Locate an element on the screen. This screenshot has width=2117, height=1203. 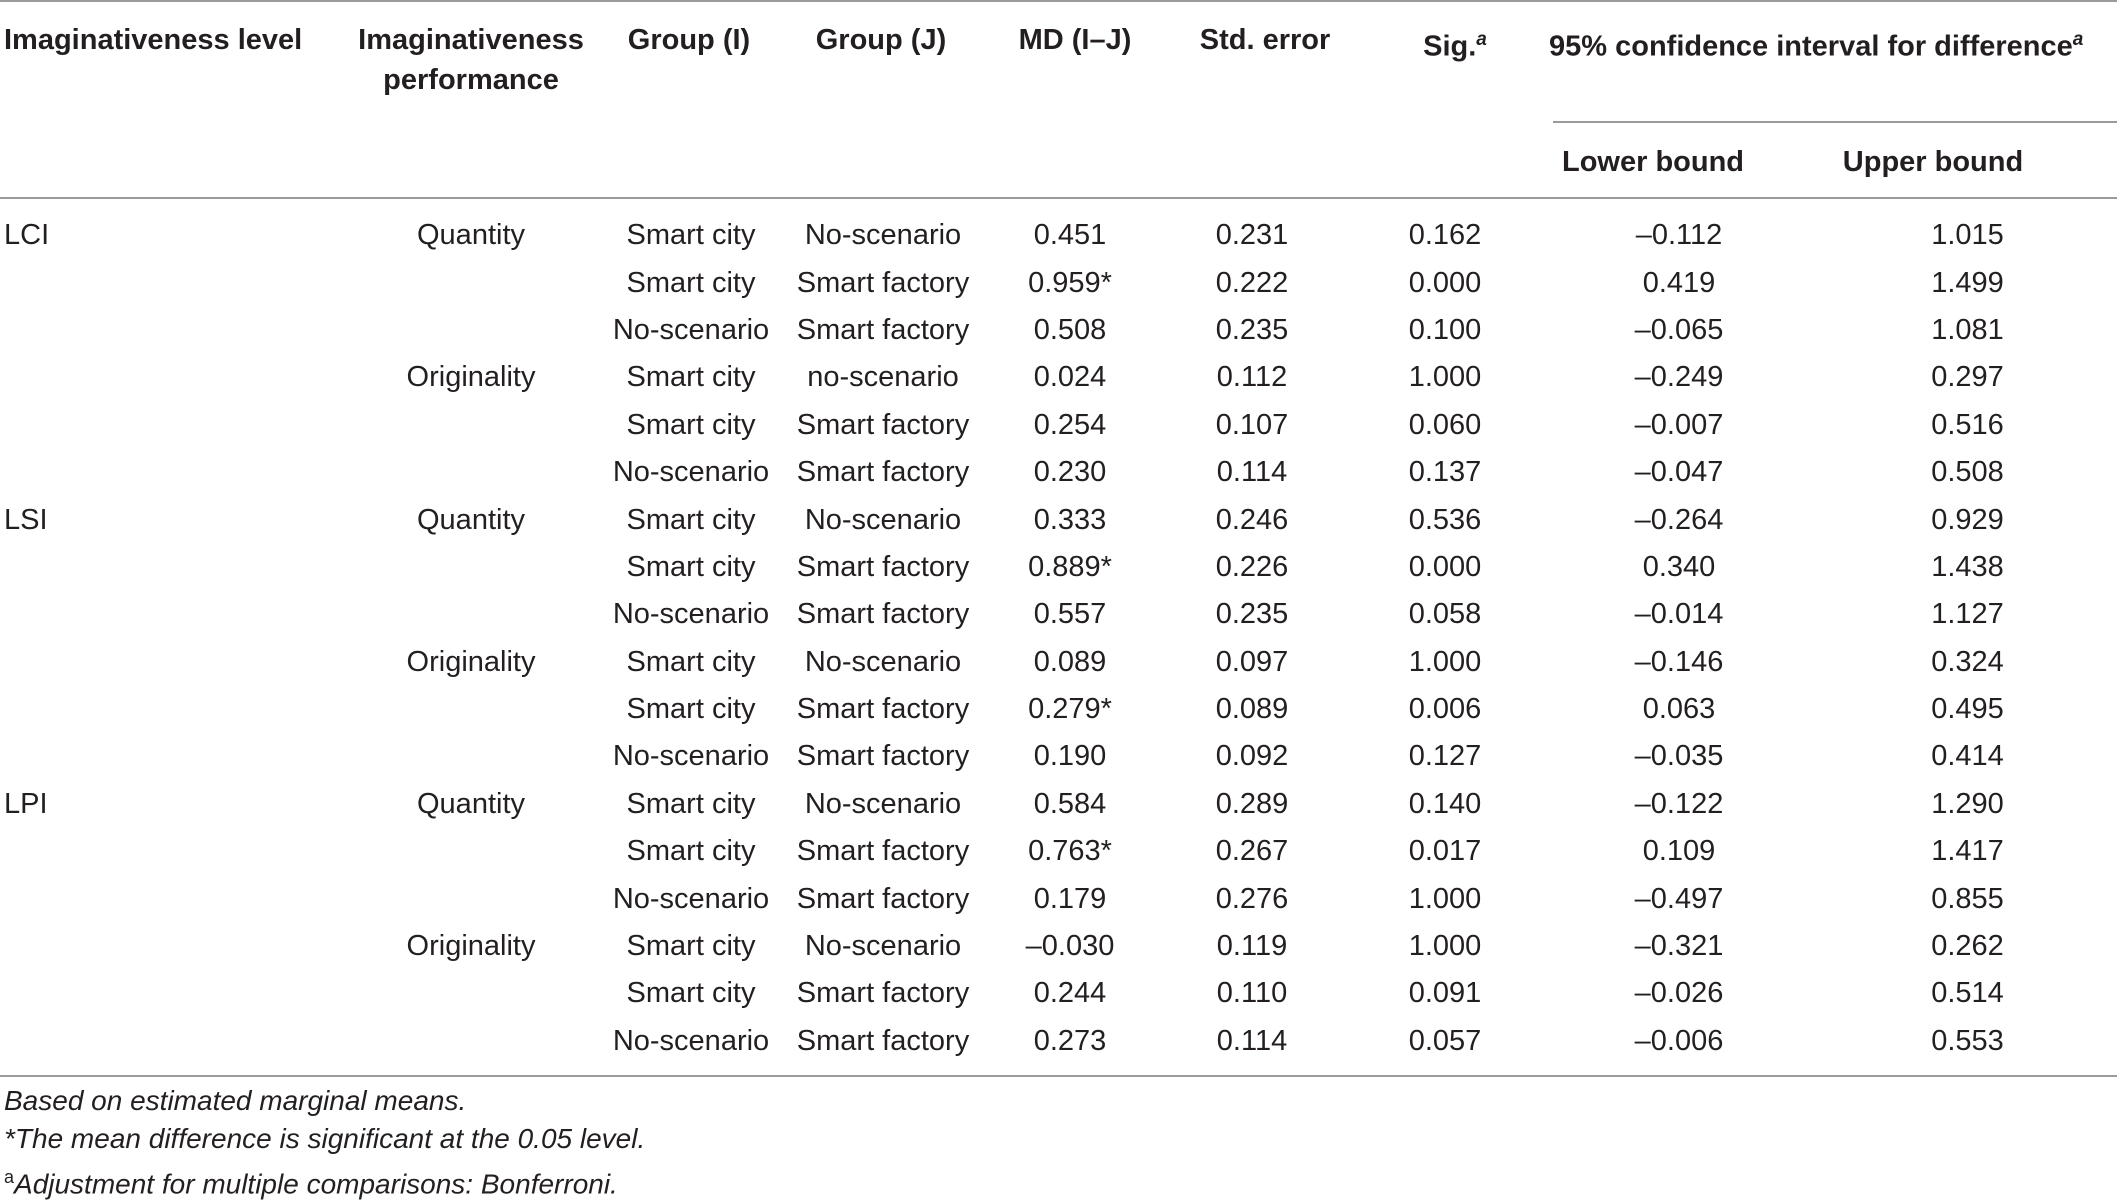
cell-upper-bound: 0.297 is located at coordinates (1967, 377).